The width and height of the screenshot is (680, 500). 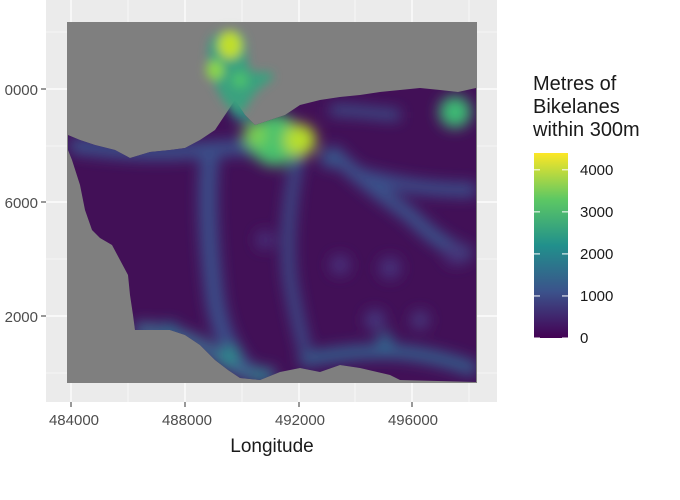 What do you see at coordinates (239, 71) in the screenshot?
I see `north-peninsula` at bounding box center [239, 71].